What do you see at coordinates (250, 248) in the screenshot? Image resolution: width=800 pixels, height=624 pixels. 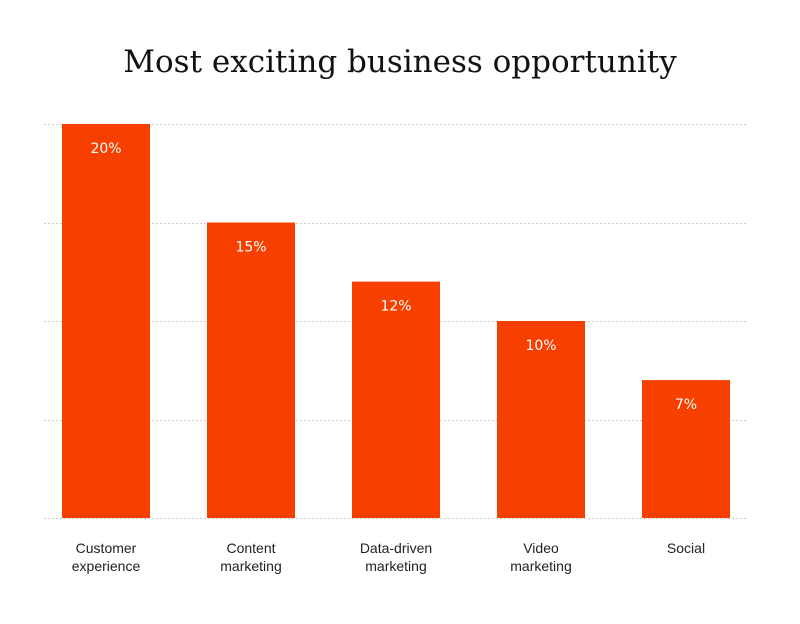 I see `bar-value-label: 15%` at bounding box center [250, 248].